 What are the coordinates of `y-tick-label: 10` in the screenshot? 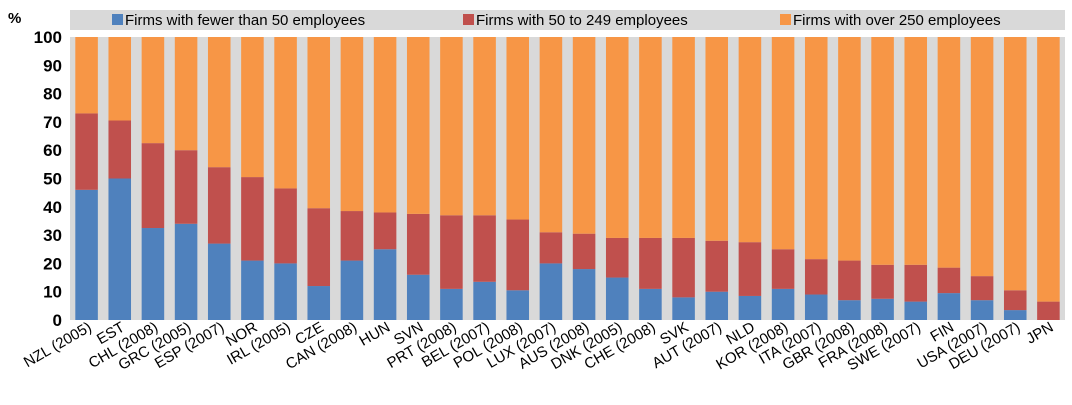 It's located at (52, 292).